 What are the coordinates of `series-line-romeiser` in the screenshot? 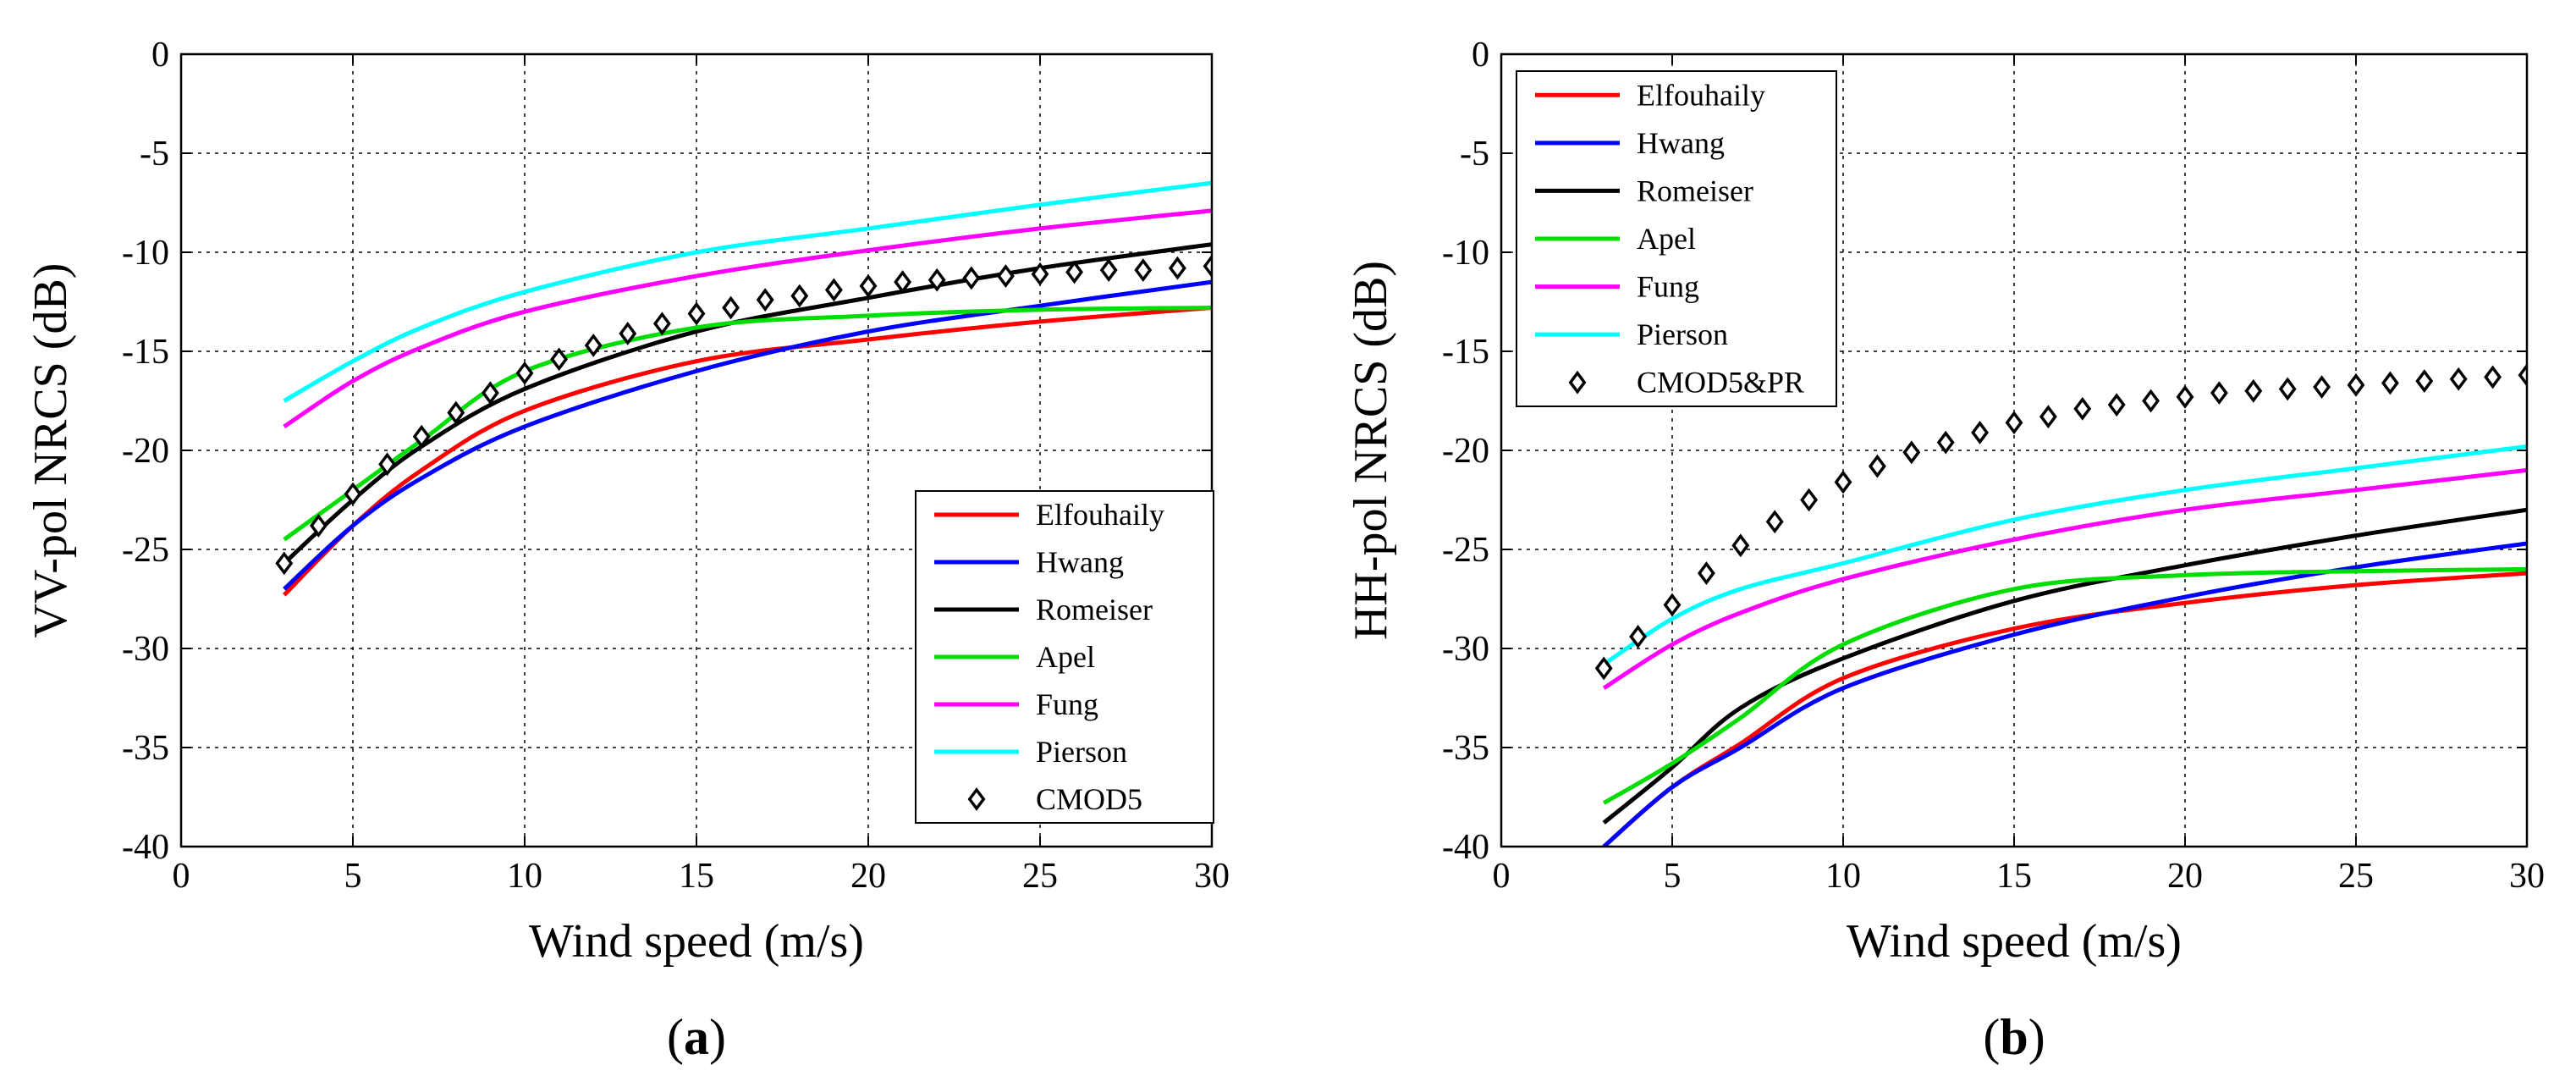 It's located at (2064, 666).